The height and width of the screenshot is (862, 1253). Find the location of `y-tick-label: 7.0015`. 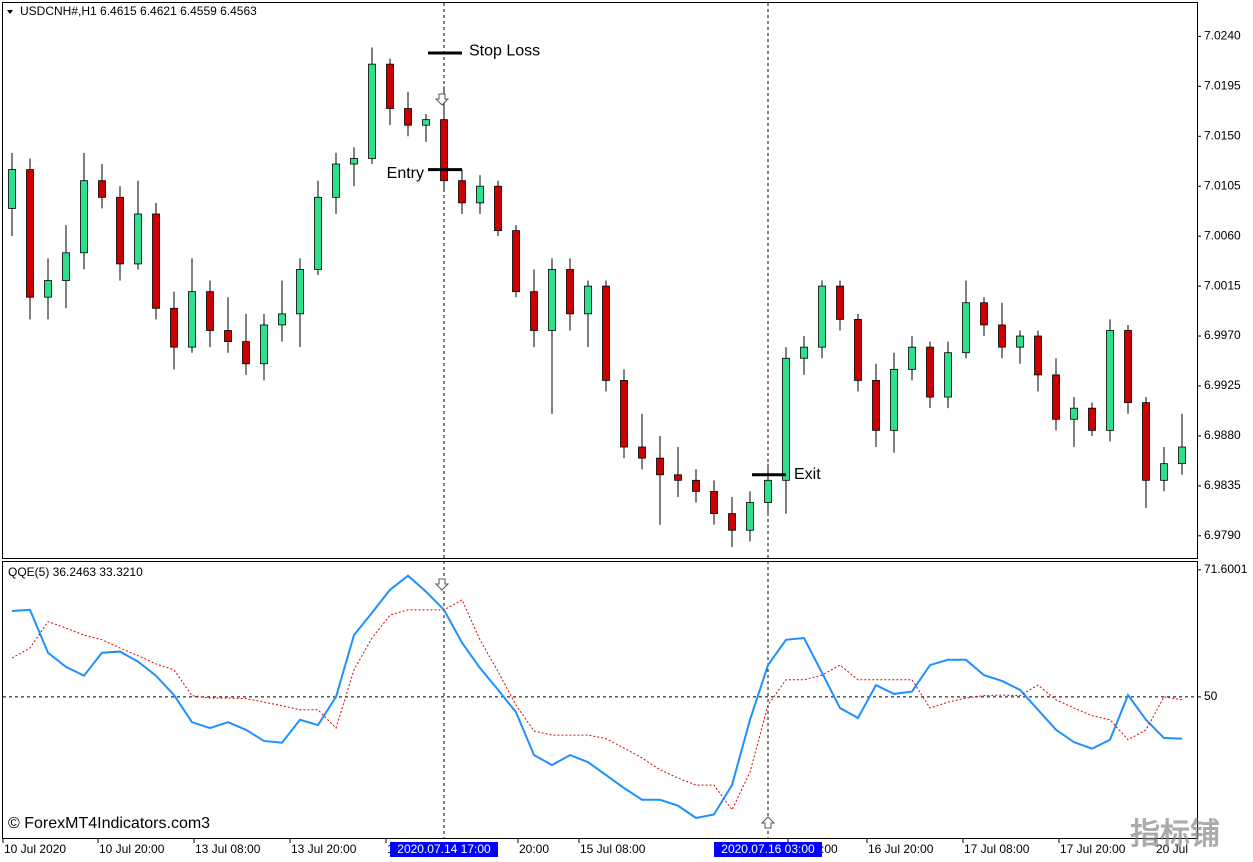

y-tick-label: 7.0015 is located at coordinates (1222, 285).